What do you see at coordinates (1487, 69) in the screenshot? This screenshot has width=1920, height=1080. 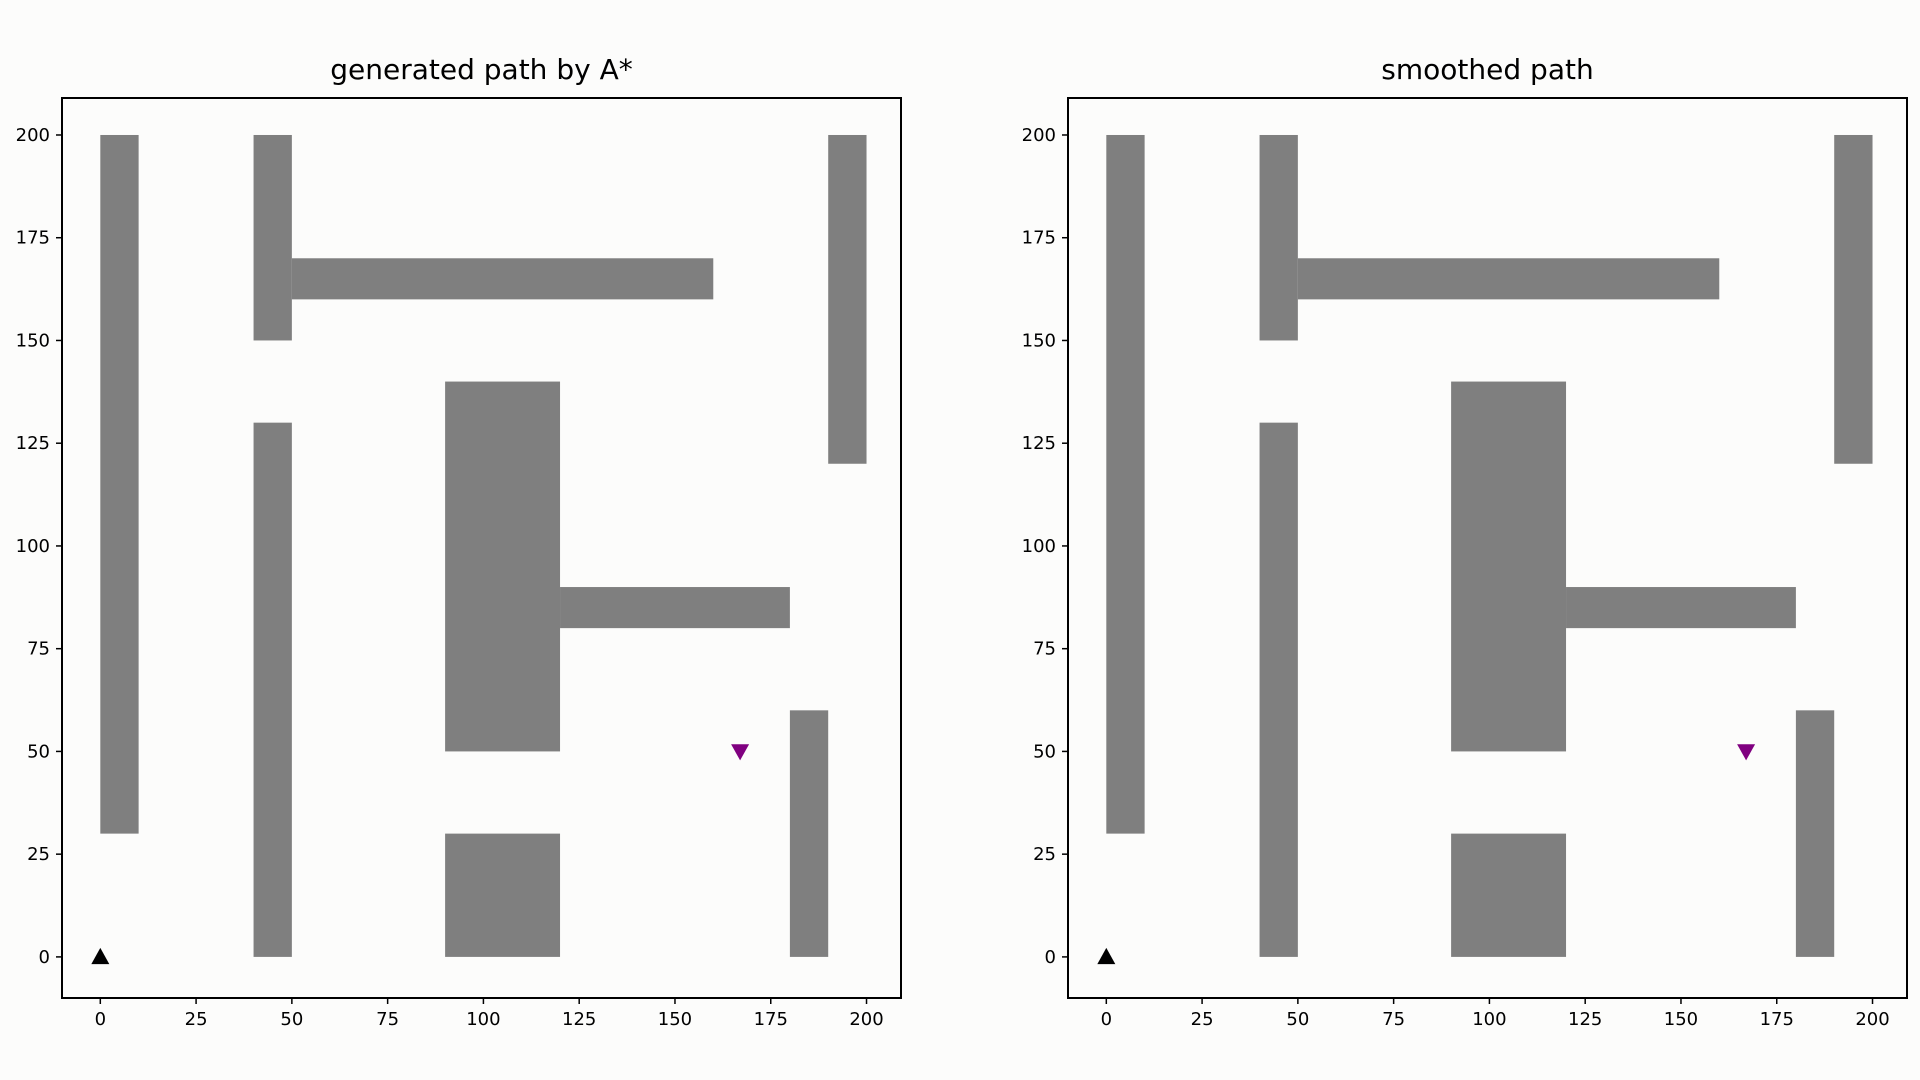 I see `chart-title: smoothed path` at bounding box center [1487, 69].